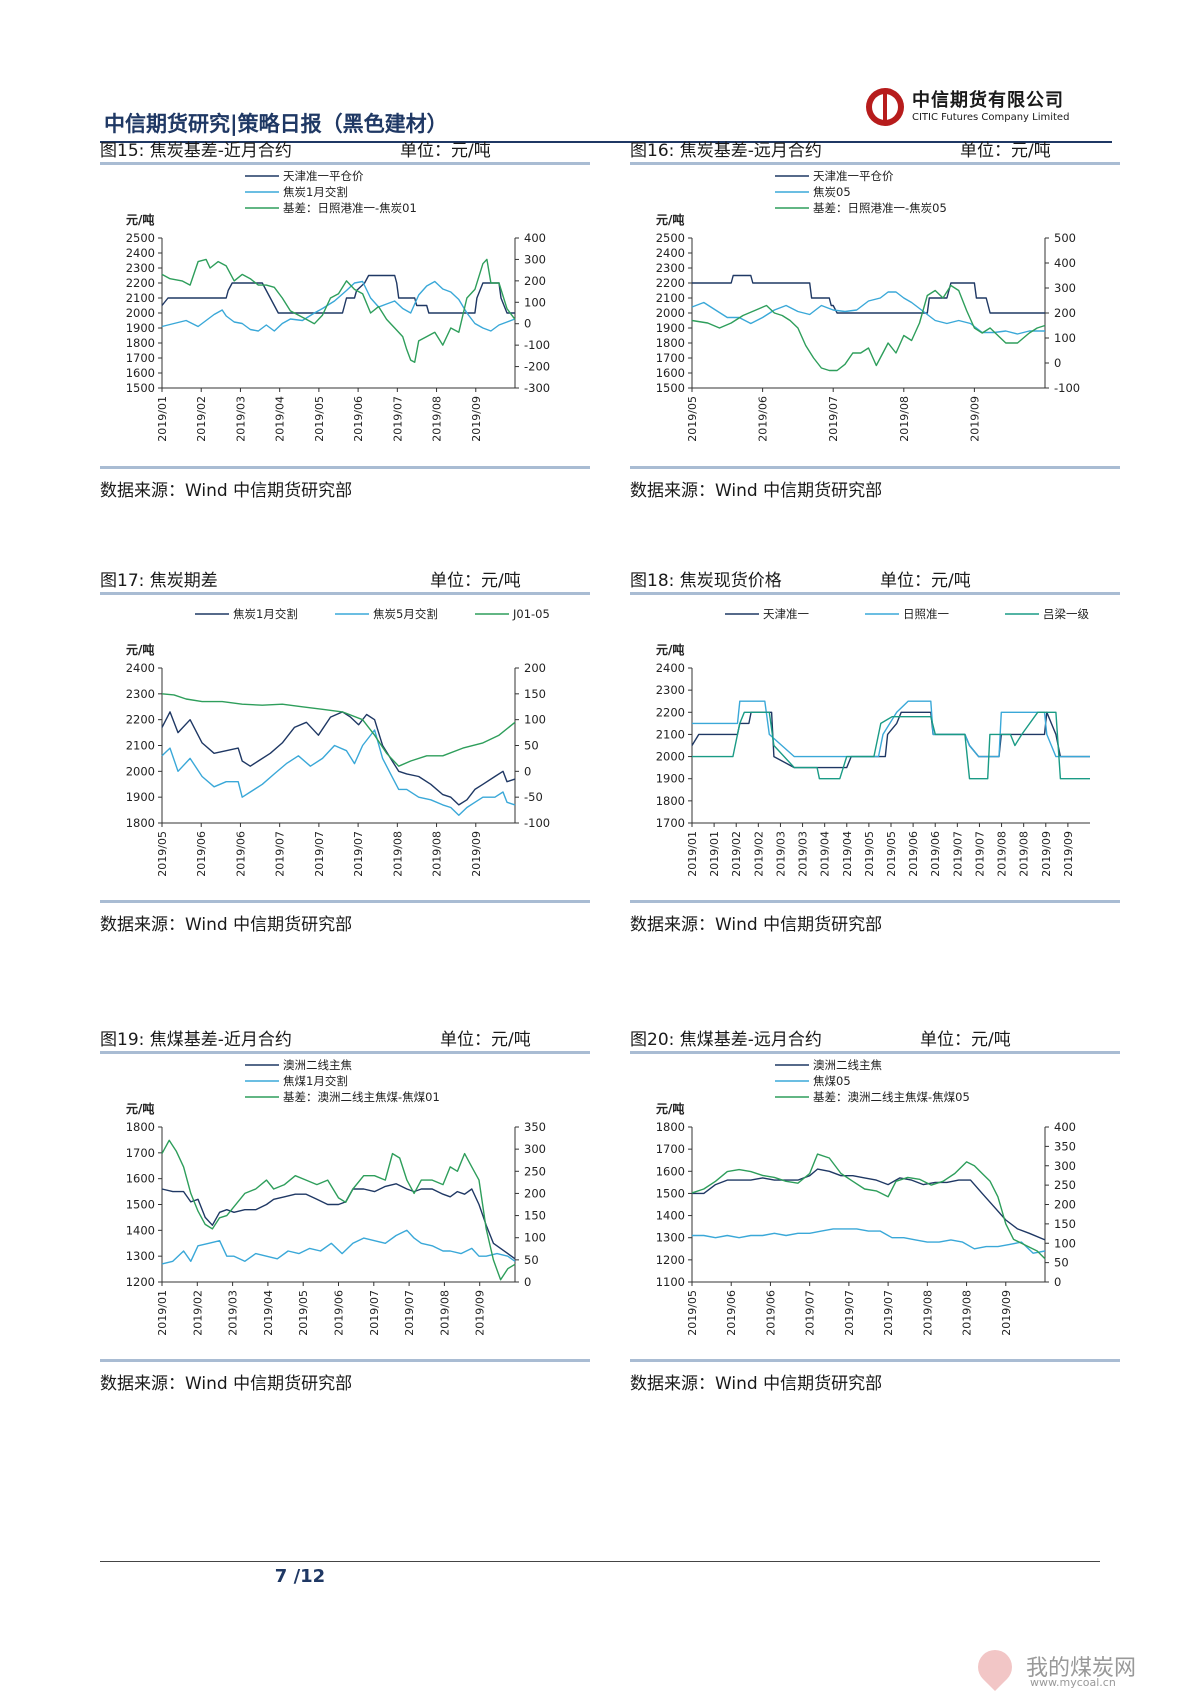  What do you see at coordinates (405, 614) in the screenshot?
I see `legend-entry: 焦炭5月交割` at bounding box center [405, 614].